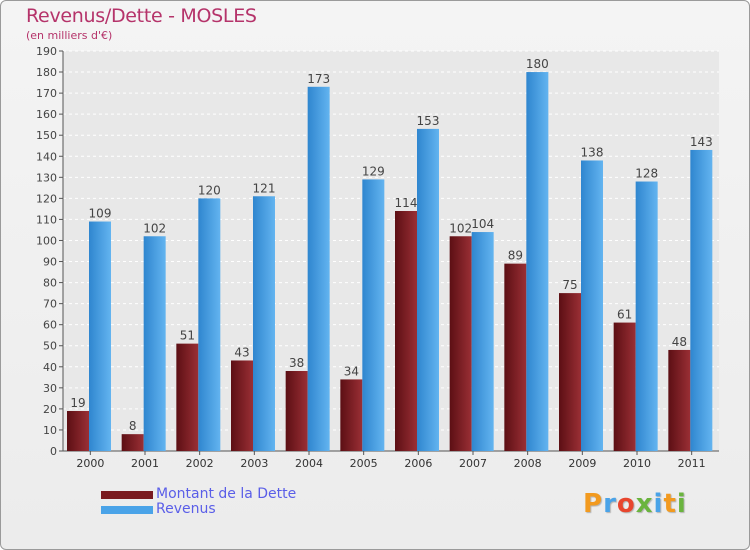 The image size is (750, 550). What do you see at coordinates (90, 463) in the screenshot?
I see `x-tick-label: 2000` at bounding box center [90, 463].